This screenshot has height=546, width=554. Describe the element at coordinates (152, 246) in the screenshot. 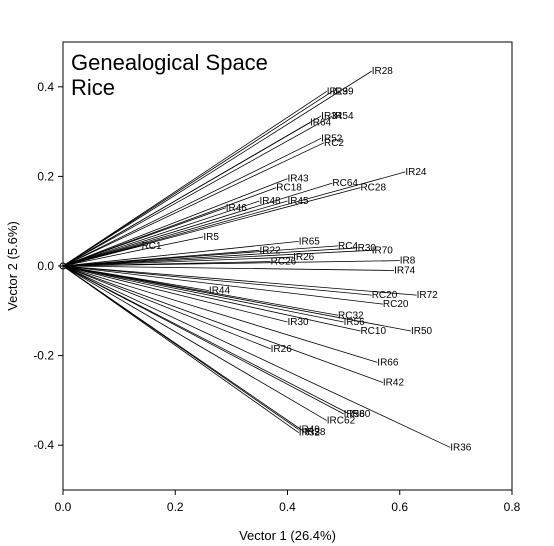

I see `point-label: RC1` at that location.